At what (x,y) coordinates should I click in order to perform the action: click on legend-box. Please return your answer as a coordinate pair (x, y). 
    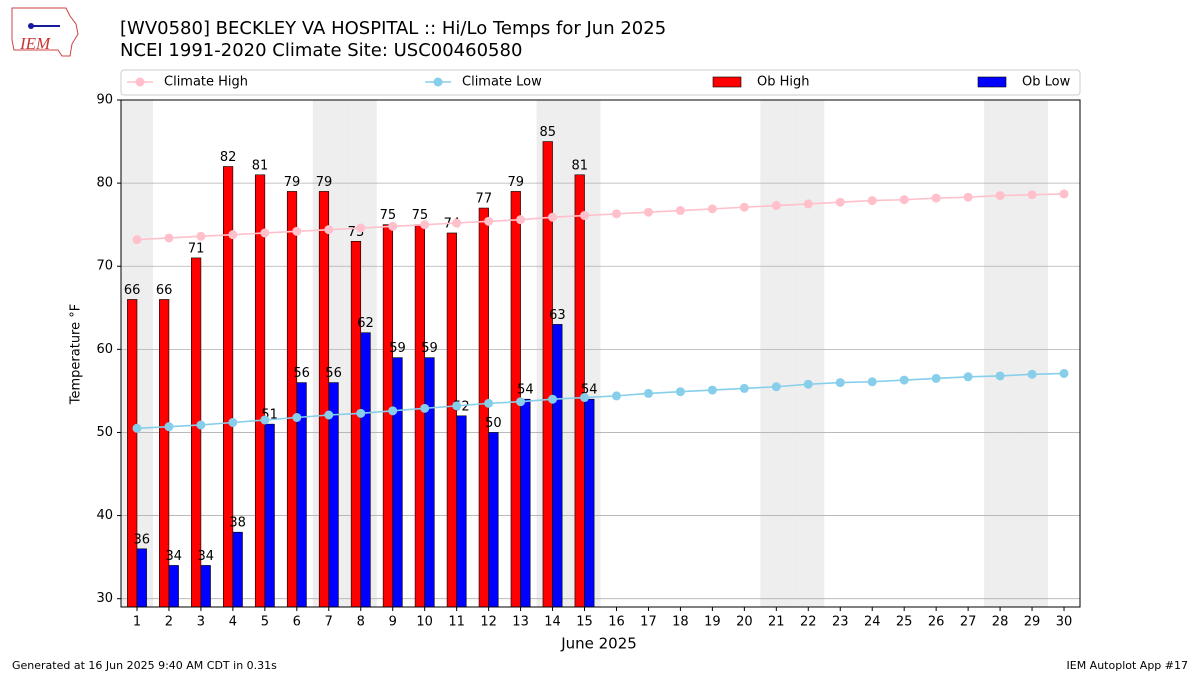
    Looking at the image, I should click on (600, 82).